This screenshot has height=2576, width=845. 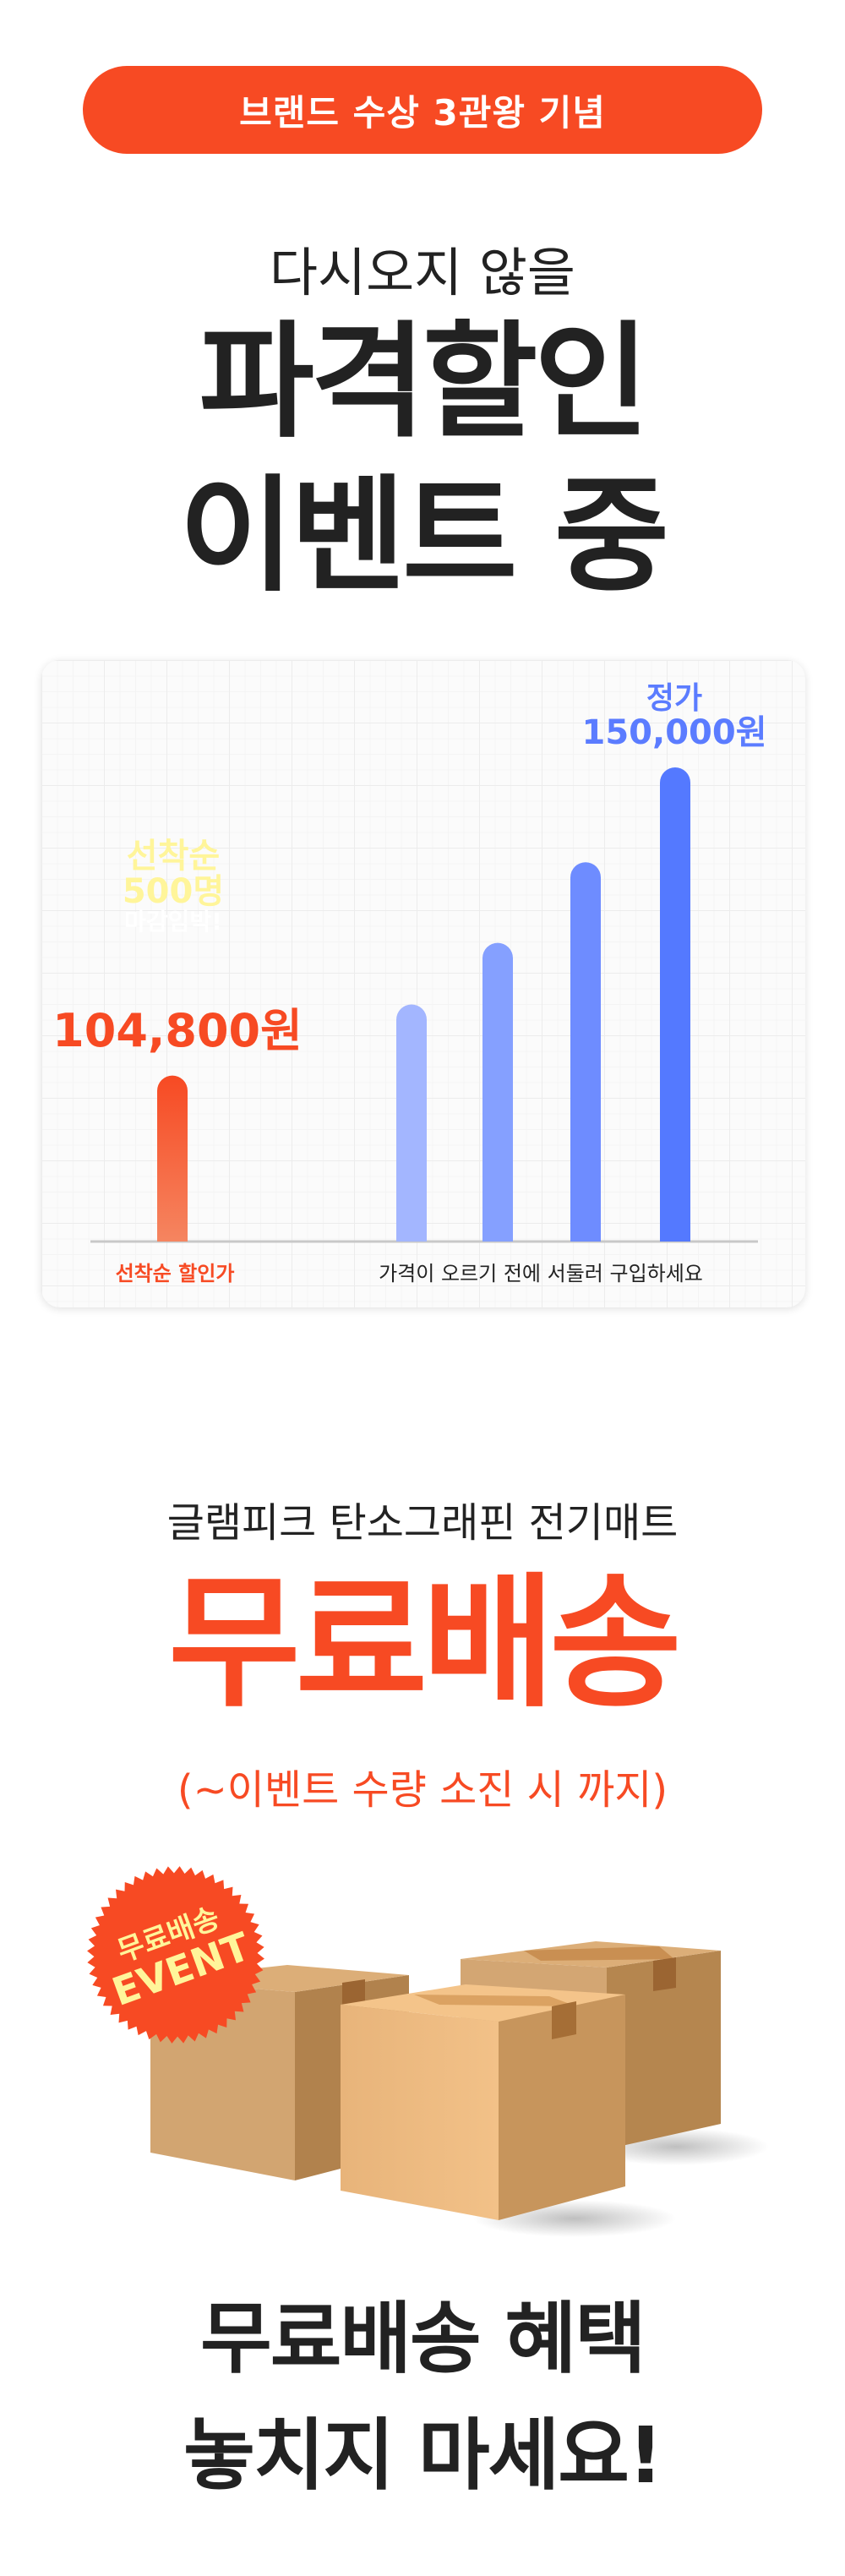 I want to click on badge-line: 500명, so click(x=173, y=892).